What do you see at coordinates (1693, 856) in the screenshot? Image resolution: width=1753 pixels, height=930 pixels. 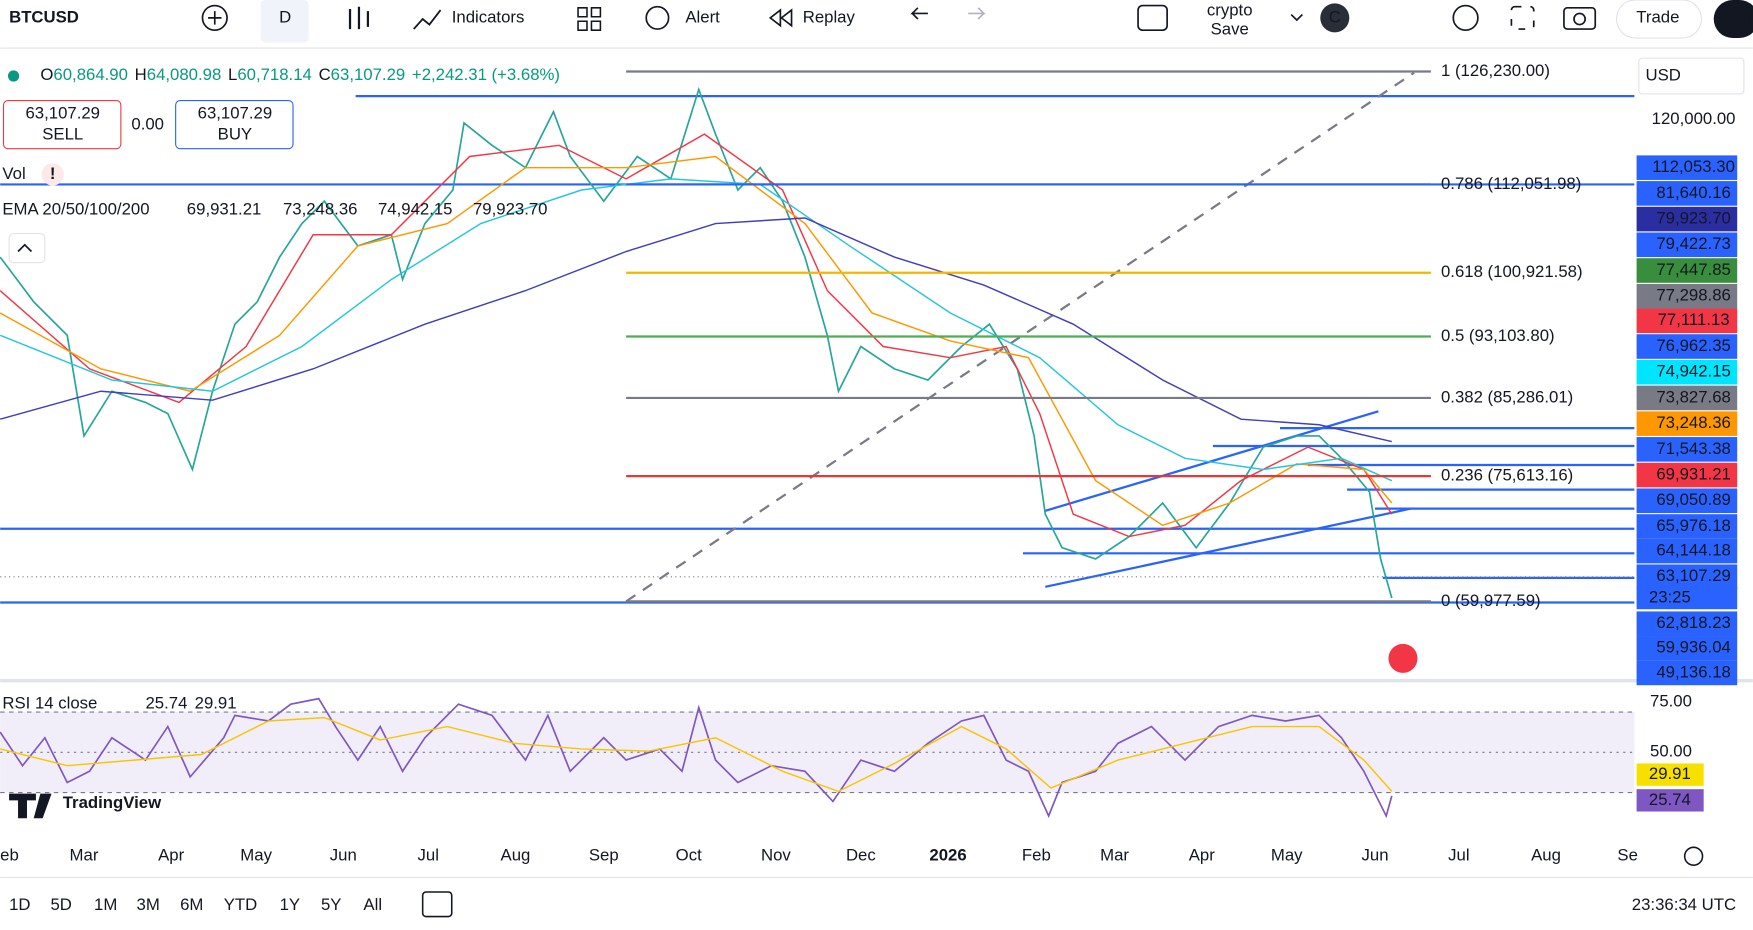 I see `axis-settings-icon` at bounding box center [1693, 856].